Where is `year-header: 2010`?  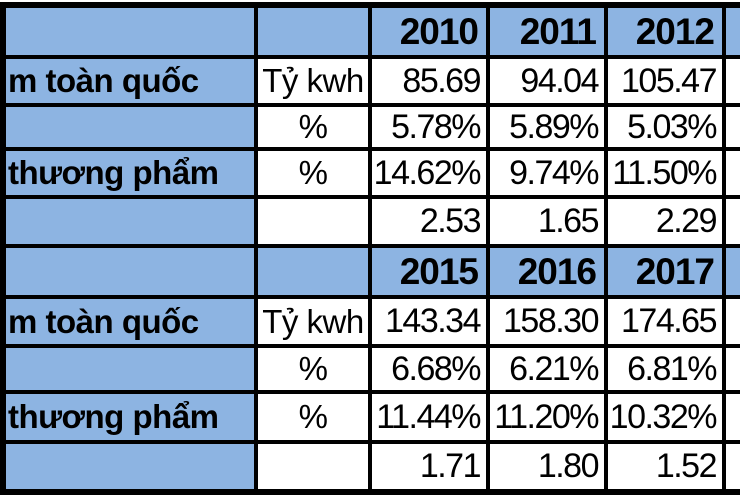 year-header: 2010 is located at coordinates (429, 31).